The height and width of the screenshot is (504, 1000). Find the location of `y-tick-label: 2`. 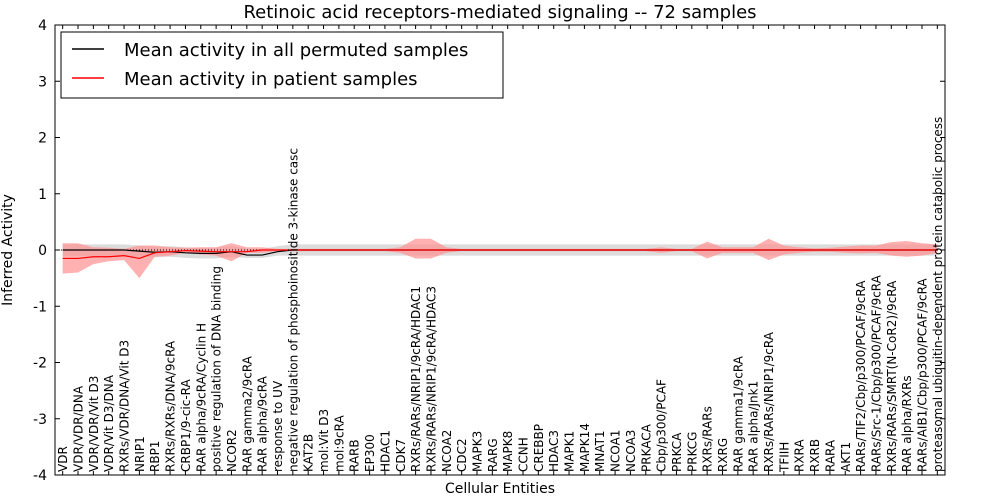

y-tick-label: 2 is located at coordinates (42, 139).